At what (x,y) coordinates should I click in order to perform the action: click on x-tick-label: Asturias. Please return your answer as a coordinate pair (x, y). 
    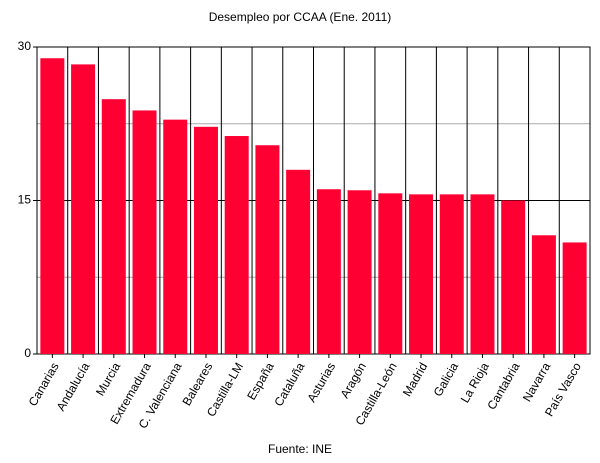
    Looking at the image, I should click on (321, 382).